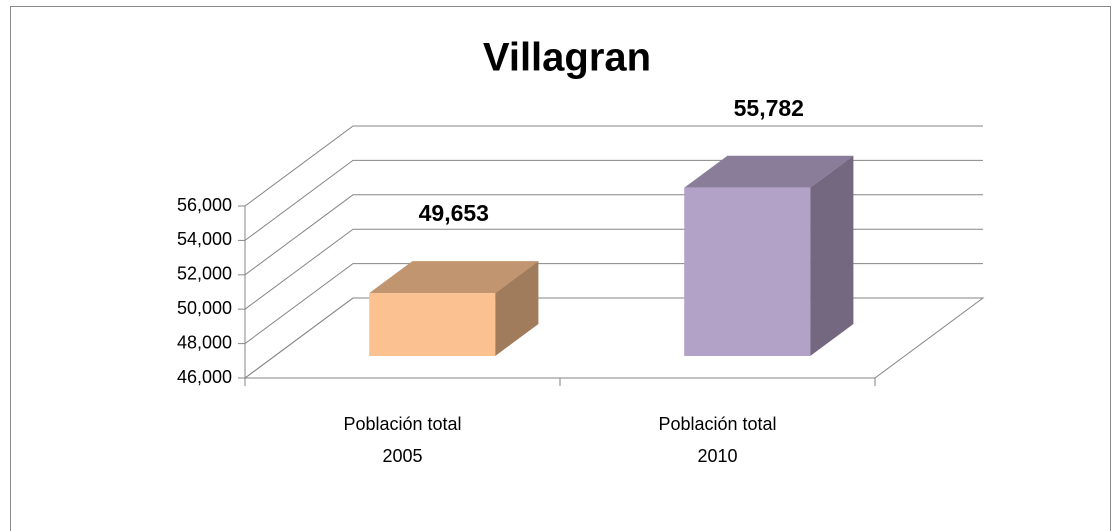 The image size is (1113, 531). Describe the element at coordinates (204, 274) in the screenshot. I see `y-tick-label: 52,000` at that location.